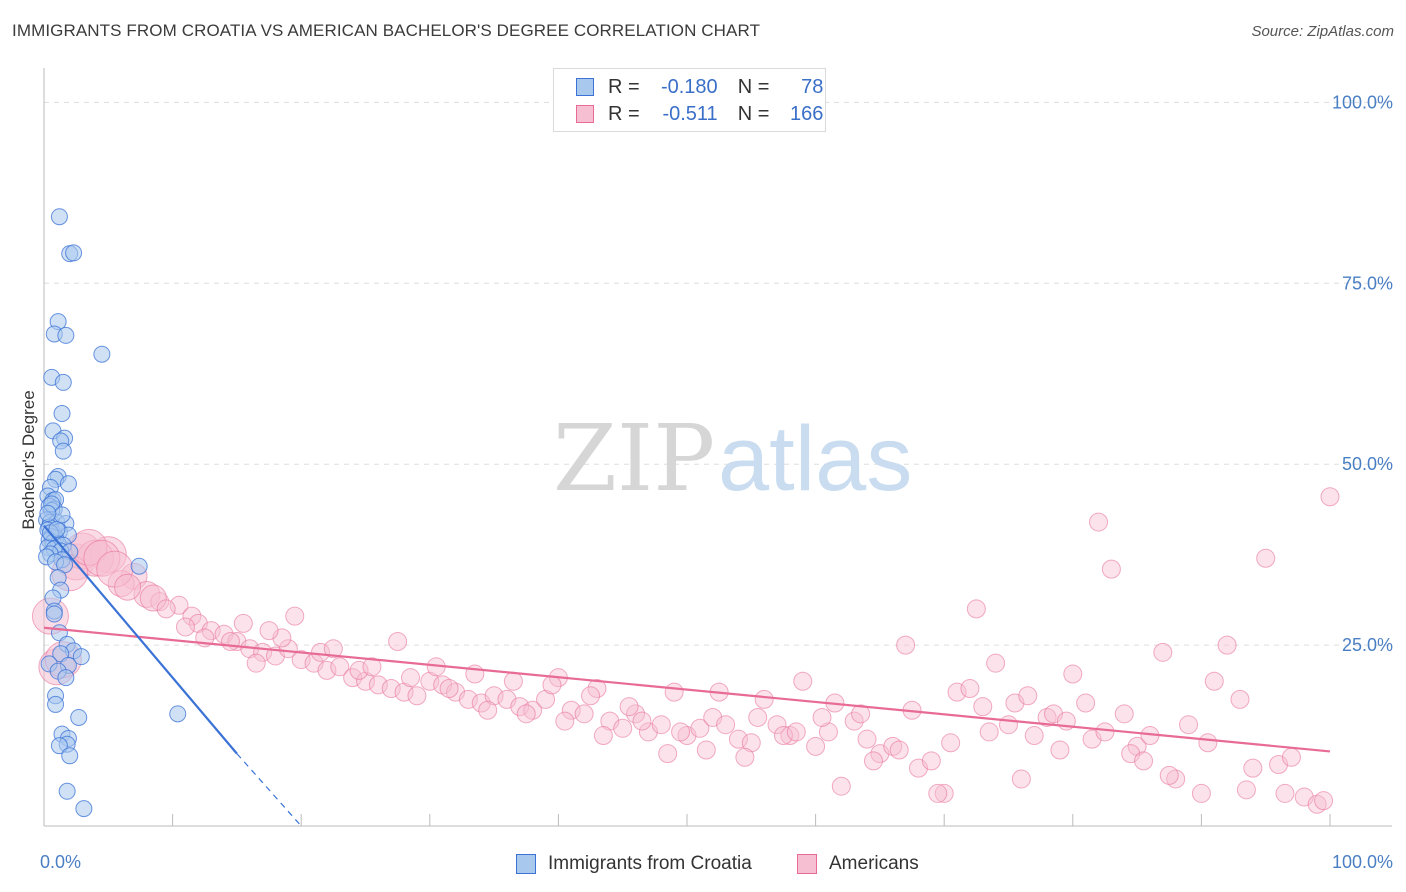  Describe the element at coordinates (815, 459) in the screenshot. I see `watermark-atlas: atlas` at that location.